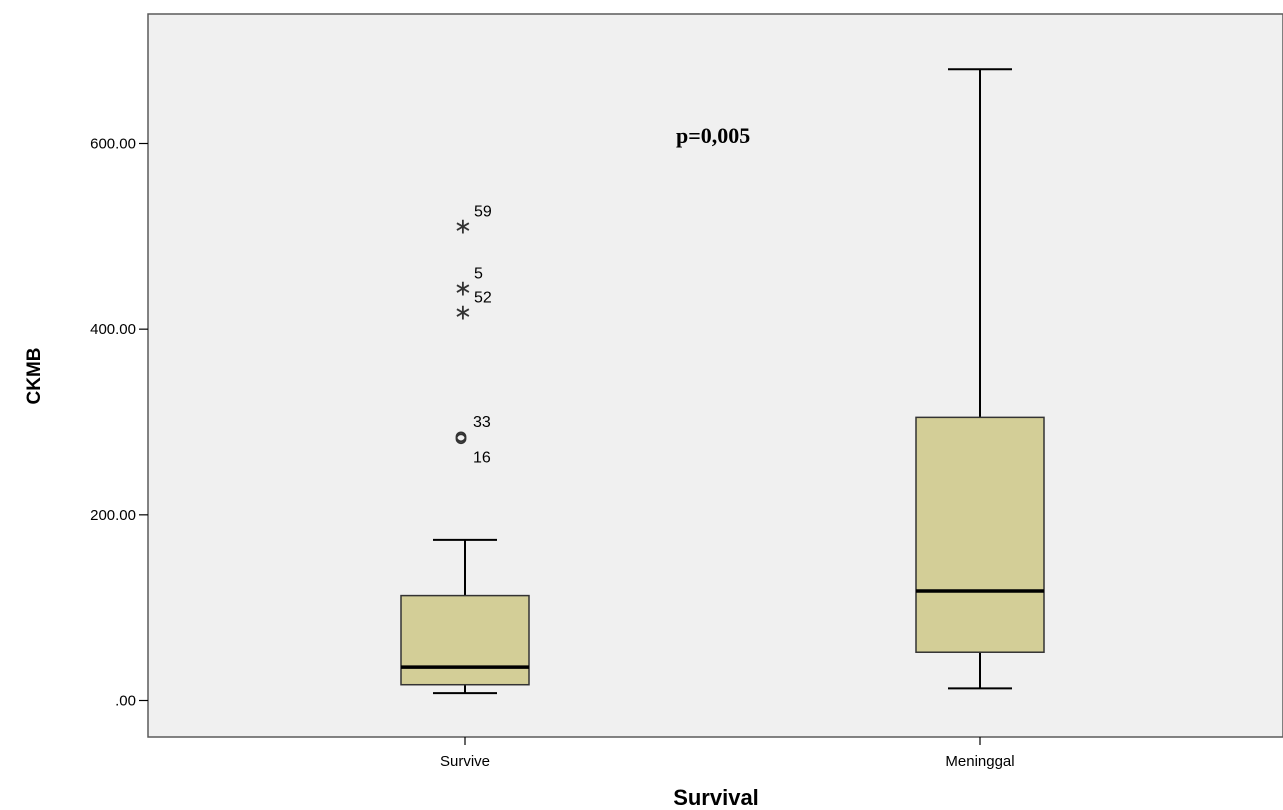 This screenshot has height=810, width=1283. Describe the element at coordinates (34, 376) in the screenshot. I see `y-axis-label: CKMB` at that location.